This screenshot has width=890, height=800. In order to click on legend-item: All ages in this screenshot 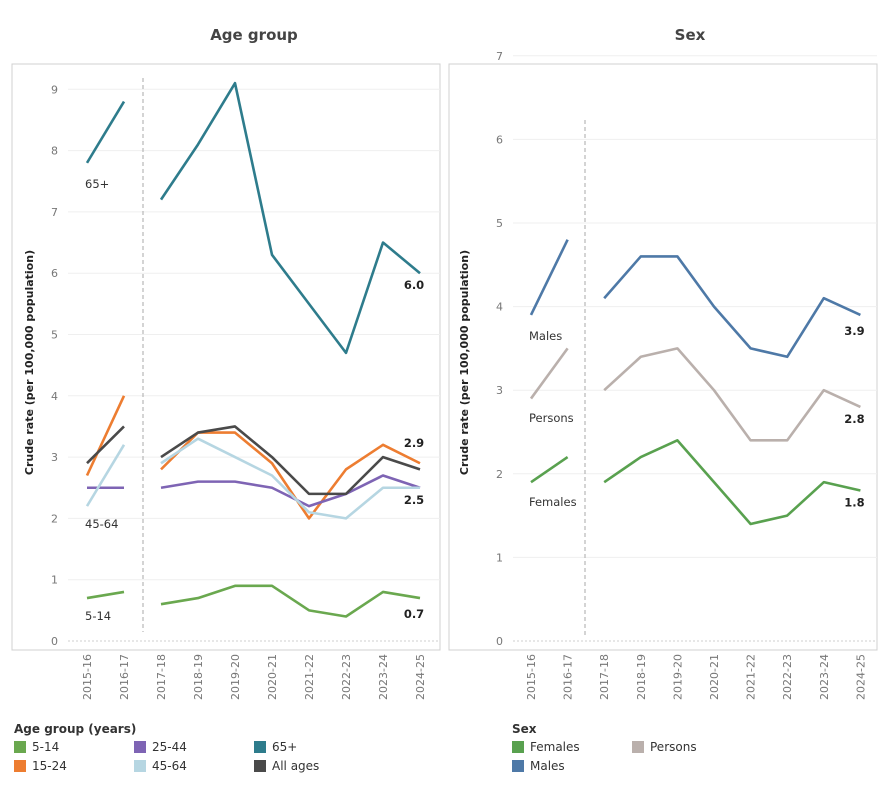, I will do `click(314, 766)`.